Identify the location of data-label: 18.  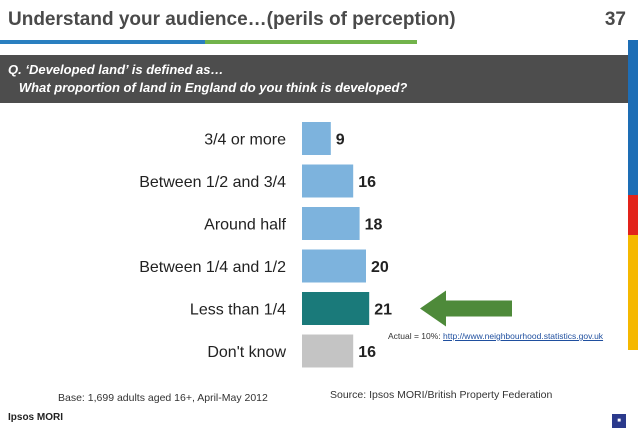
(374, 225).